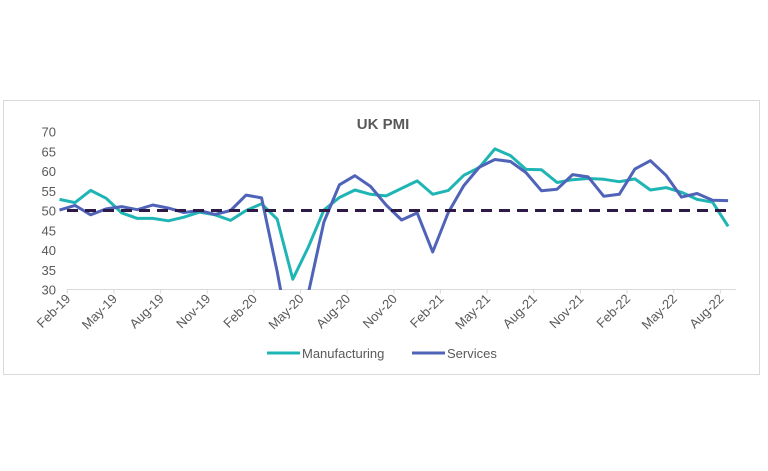 This screenshot has width=768, height=471. Describe the element at coordinates (380, 311) in the screenshot. I see `x-tick-label: Nov-20` at that location.